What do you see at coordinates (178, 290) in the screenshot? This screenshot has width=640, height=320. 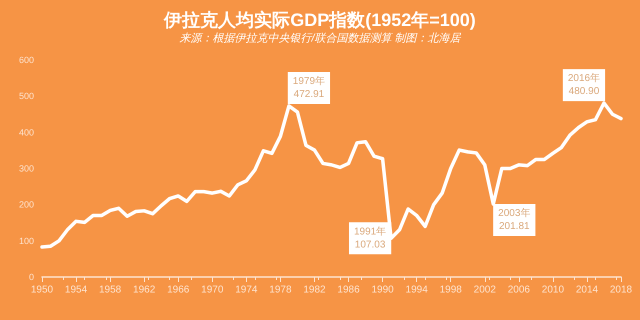 I see `x-tick-label: 1966` at bounding box center [178, 290].